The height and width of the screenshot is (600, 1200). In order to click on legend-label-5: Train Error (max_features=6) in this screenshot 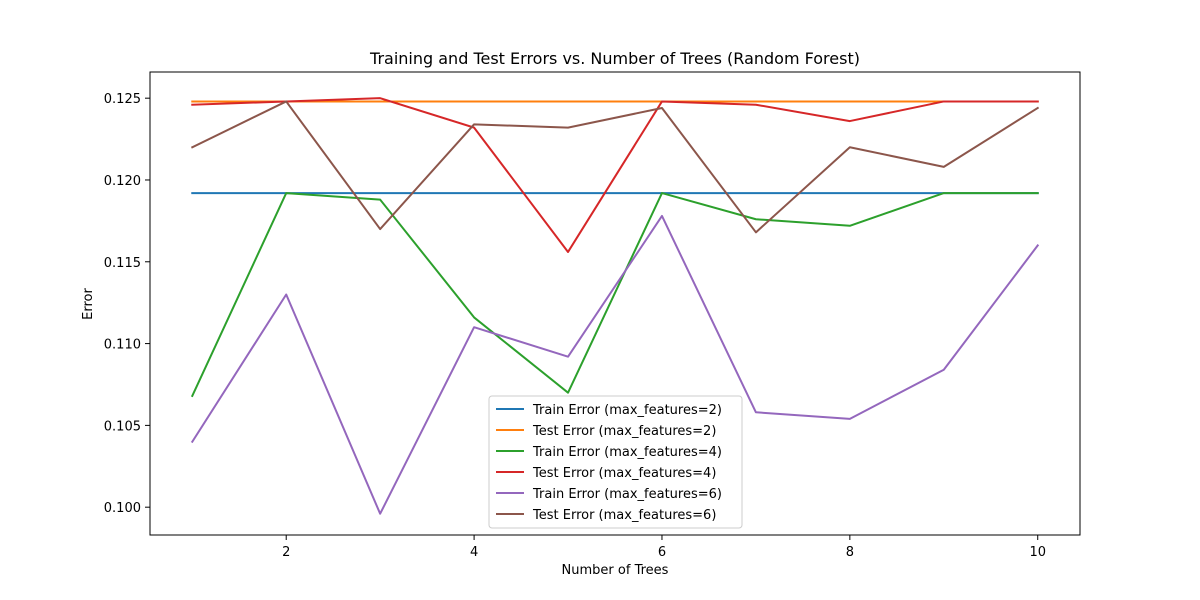, I will do `click(627, 494)`.